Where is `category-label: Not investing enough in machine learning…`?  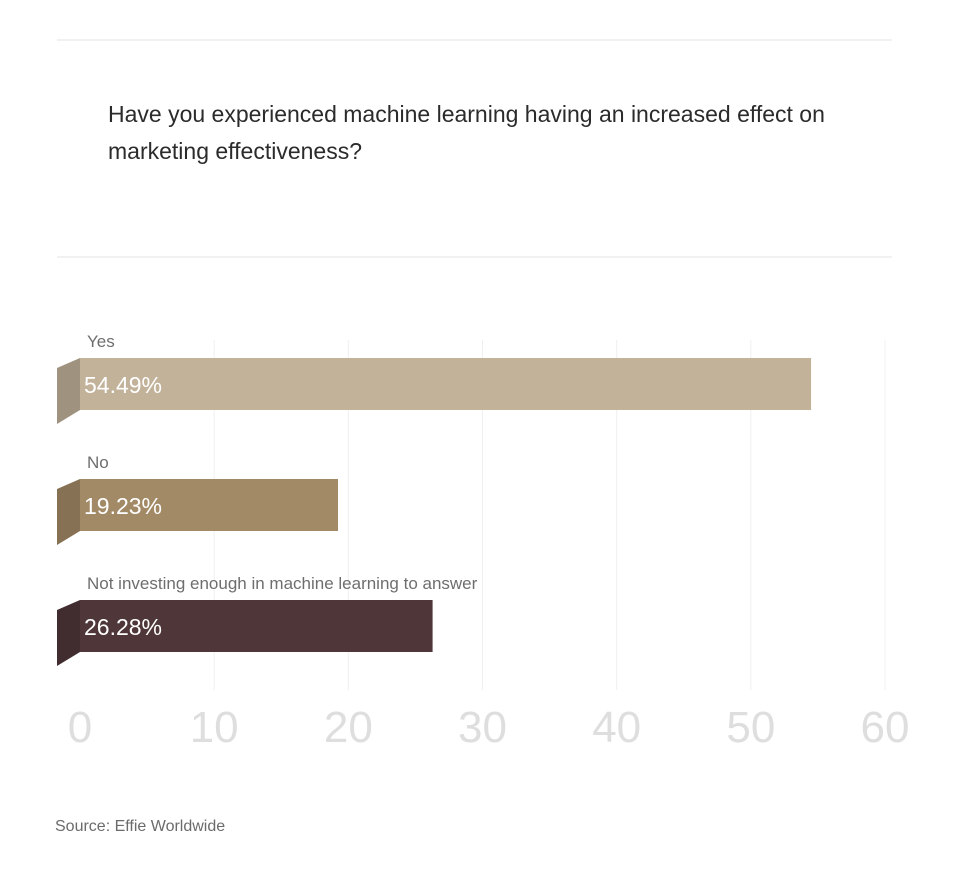 category-label: Not investing enough in machine learning… is located at coordinates (282, 583).